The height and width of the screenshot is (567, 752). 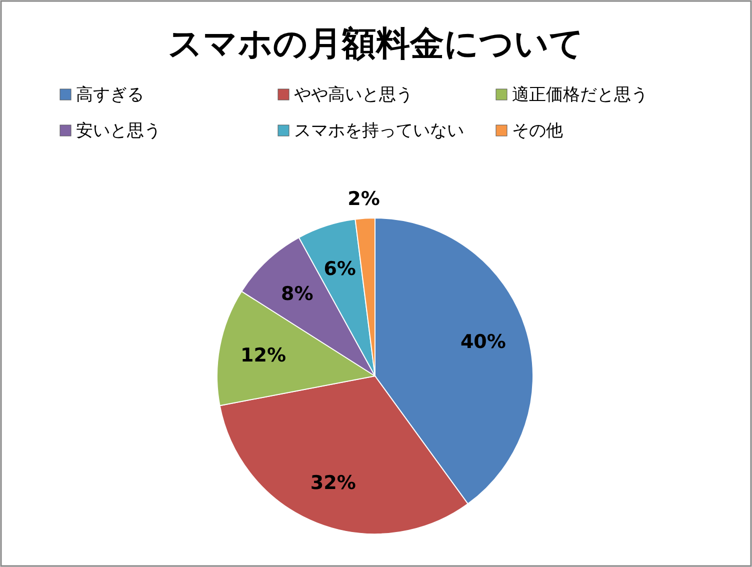 I want to click on legend-label: スマホを持っていない, so click(x=379, y=131).